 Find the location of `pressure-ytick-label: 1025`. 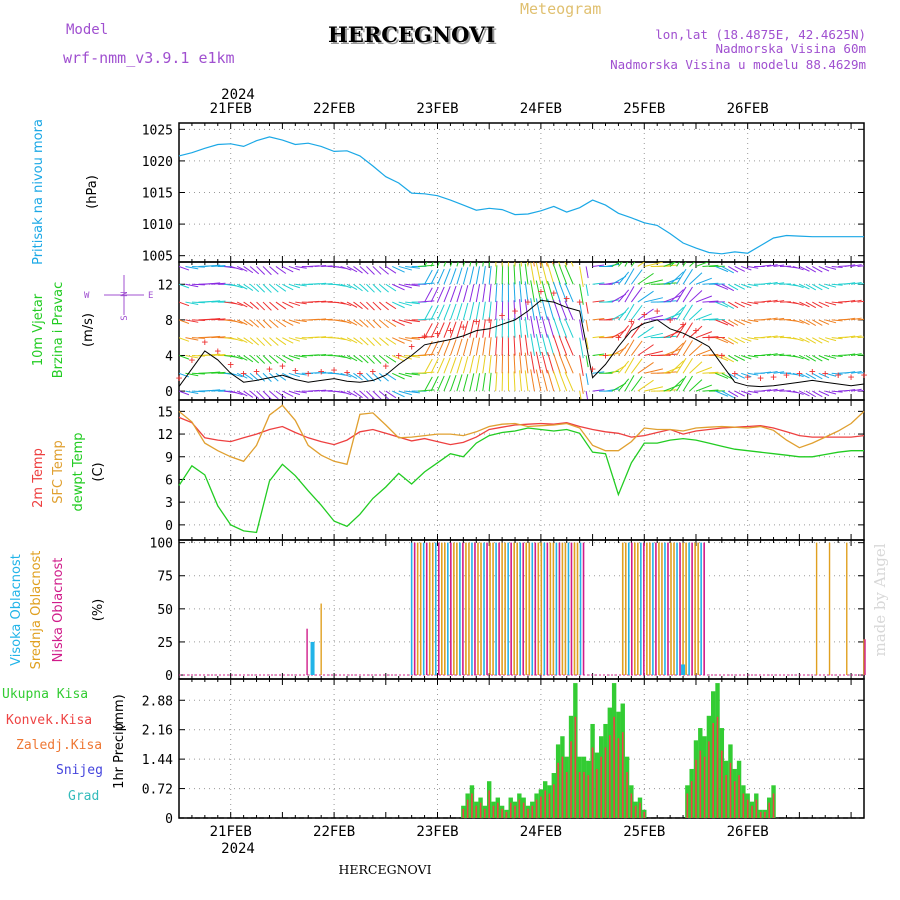

pressure-ytick-label: 1025 is located at coordinates (157, 130).